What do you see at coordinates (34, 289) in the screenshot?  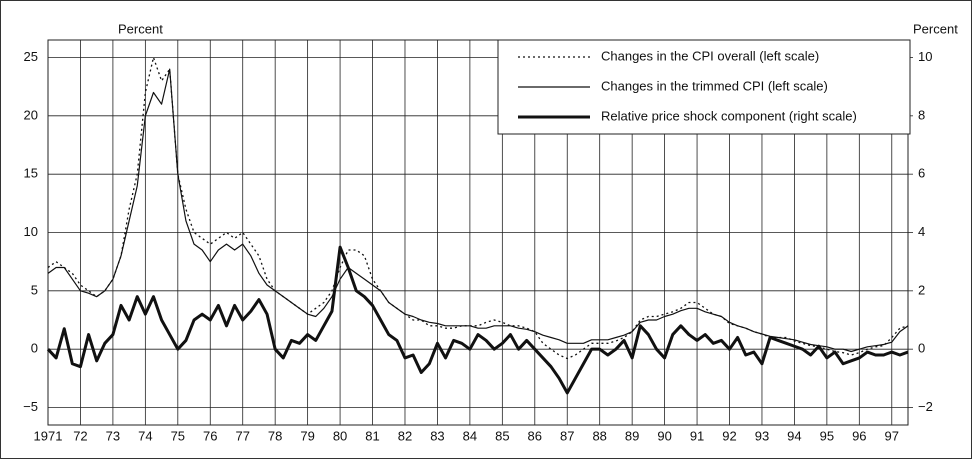 I see `y-tick-label: 5` at bounding box center [34, 289].